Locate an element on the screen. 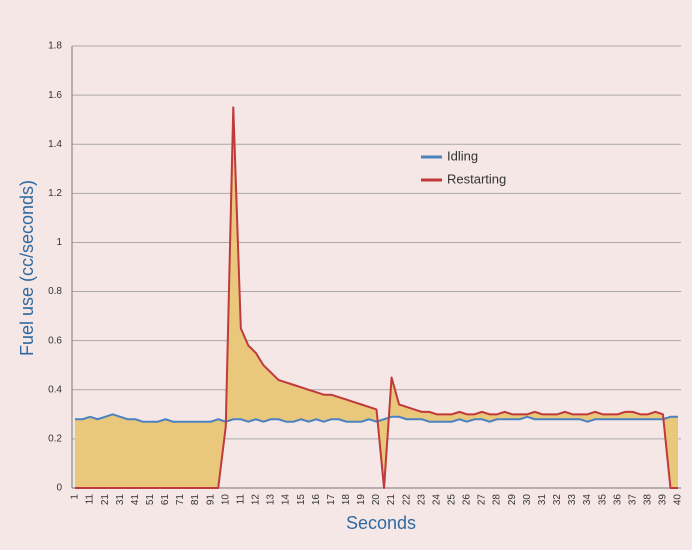 The height and width of the screenshot is (550, 692). x-tick-label: 23 is located at coordinates (421, 500).